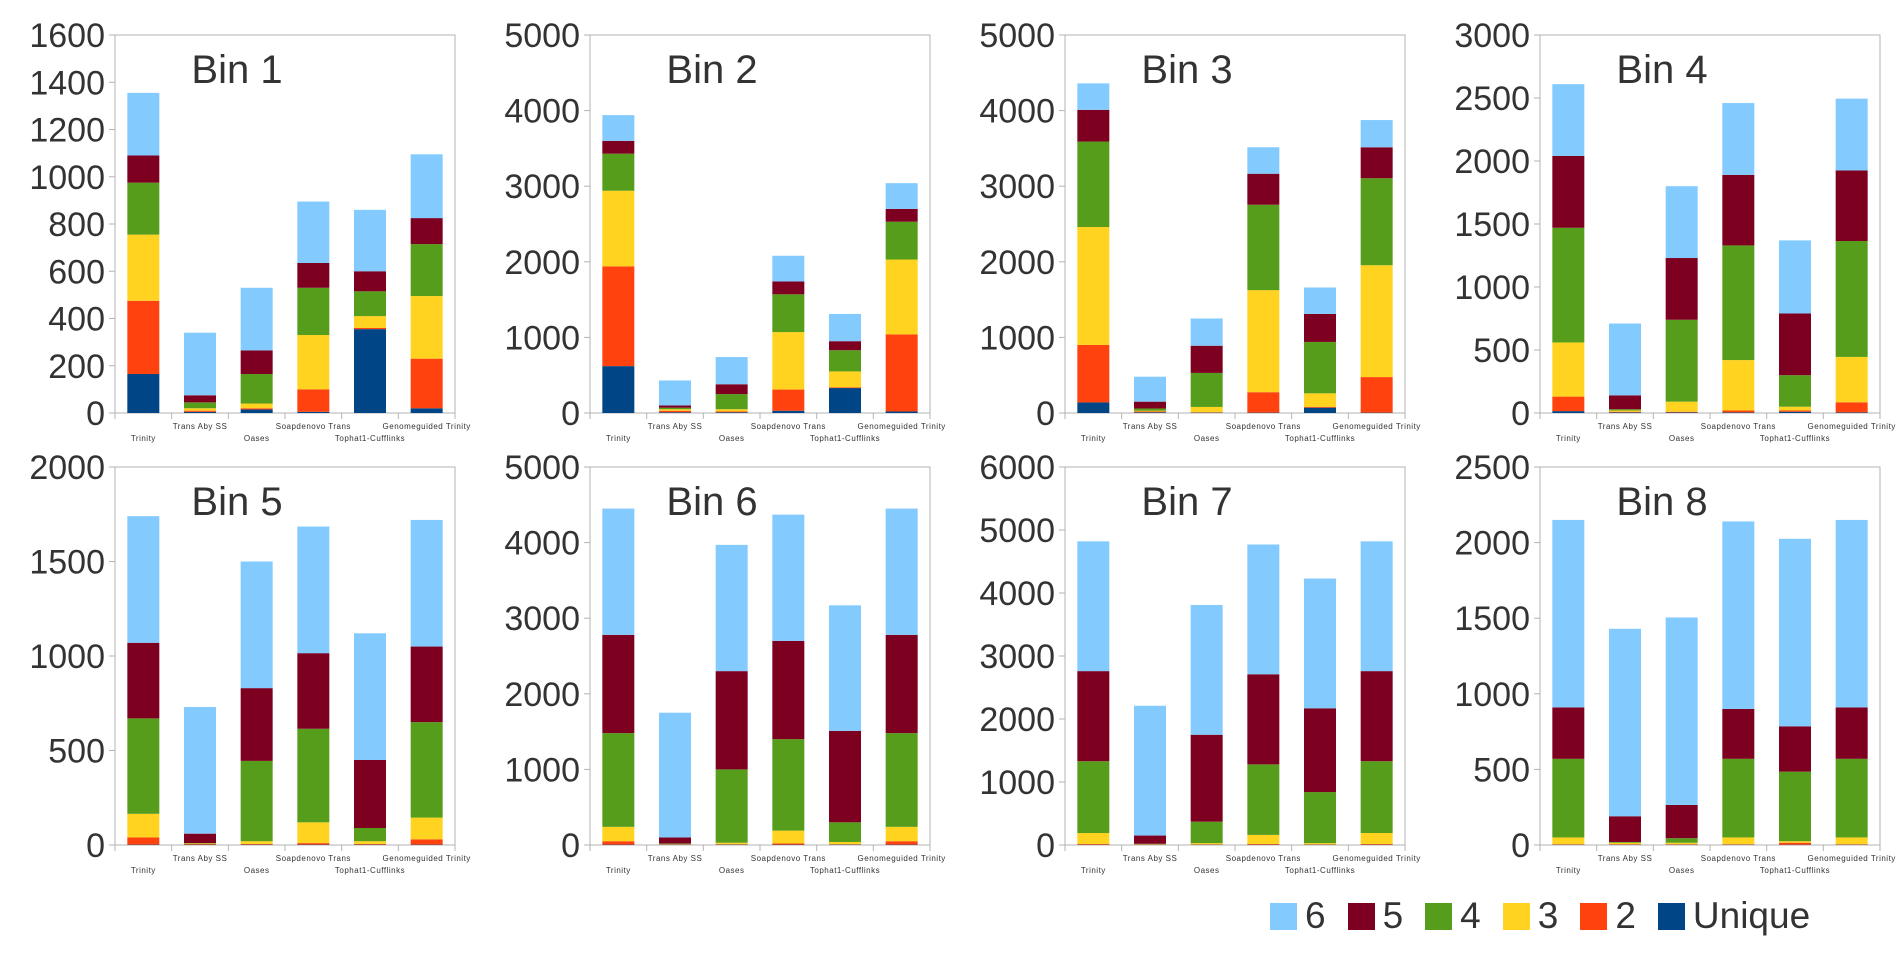  What do you see at coordinates (1501, 770) in the screenshot?
I see `y-tick-label: 500` at bounding box center [1501, 770].